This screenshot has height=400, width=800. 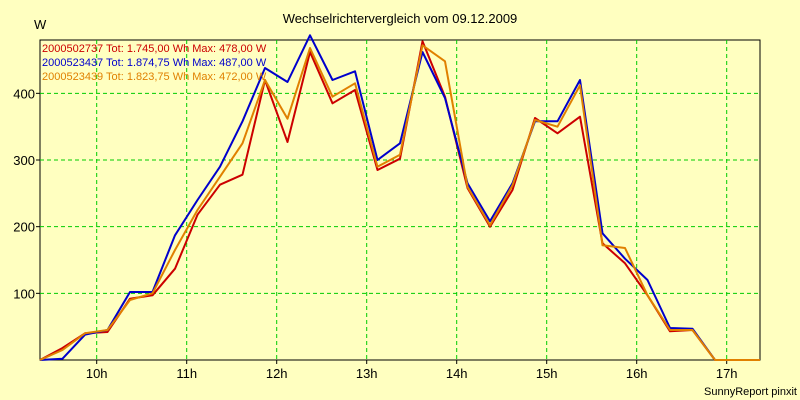 I want to click on x-tick-label: 14h, so click(x=457, y=373).